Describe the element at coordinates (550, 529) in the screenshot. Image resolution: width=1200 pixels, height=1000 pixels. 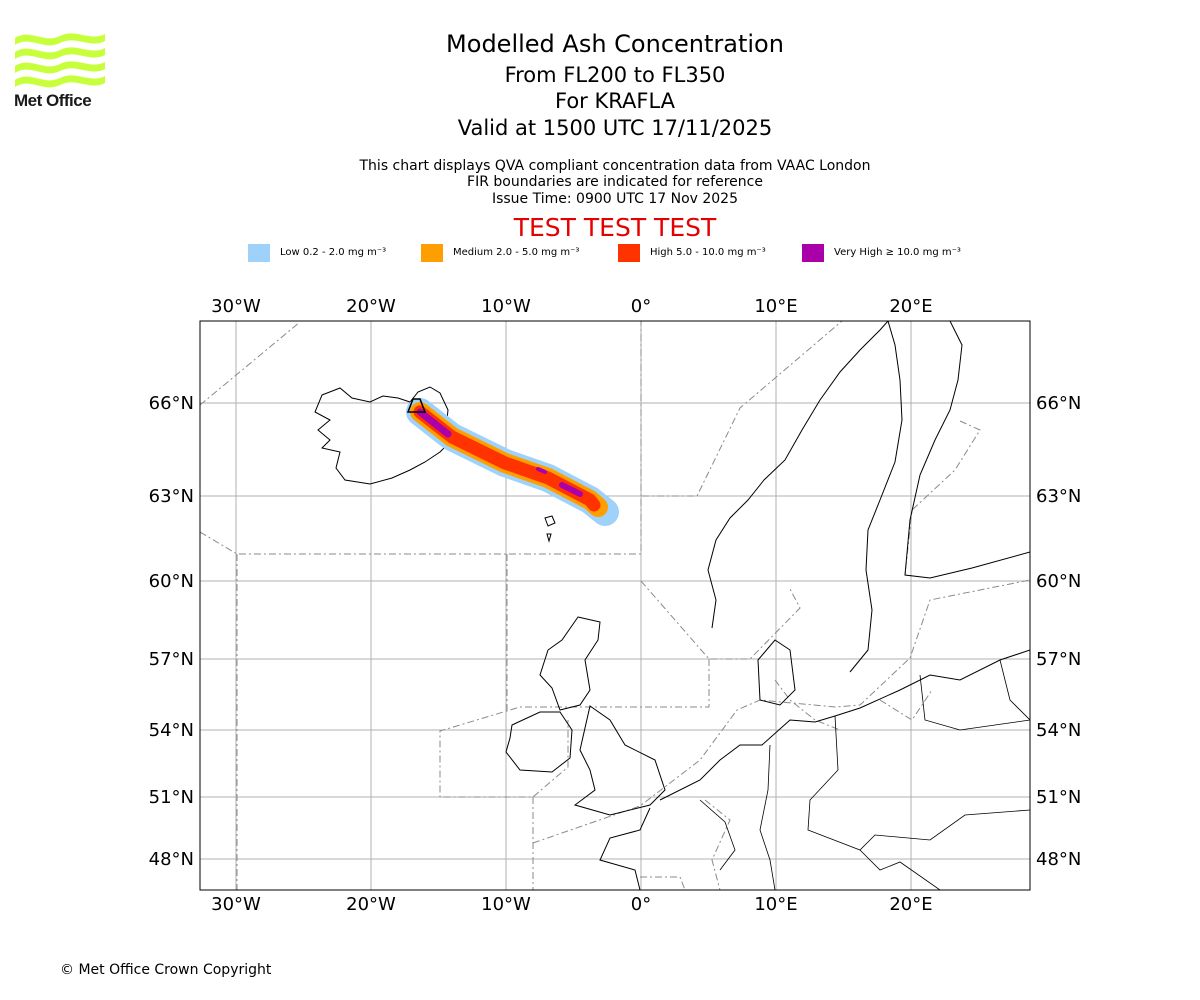
I see `faroe-islands` at that location.